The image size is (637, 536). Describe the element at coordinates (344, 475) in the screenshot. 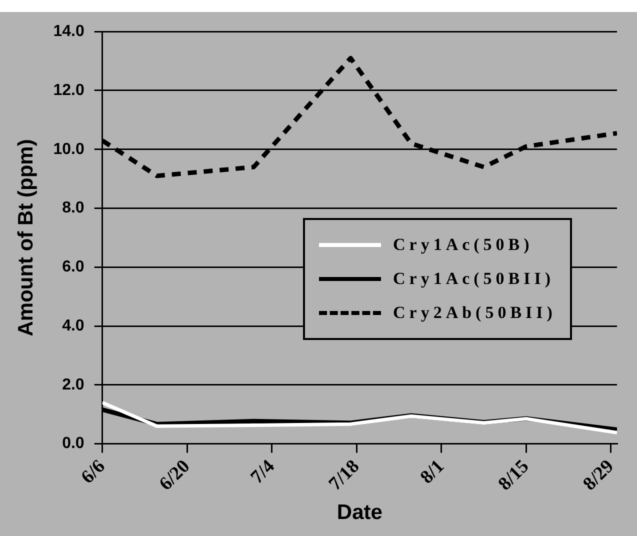

I see `x-tick-label: 7/18` at that location.